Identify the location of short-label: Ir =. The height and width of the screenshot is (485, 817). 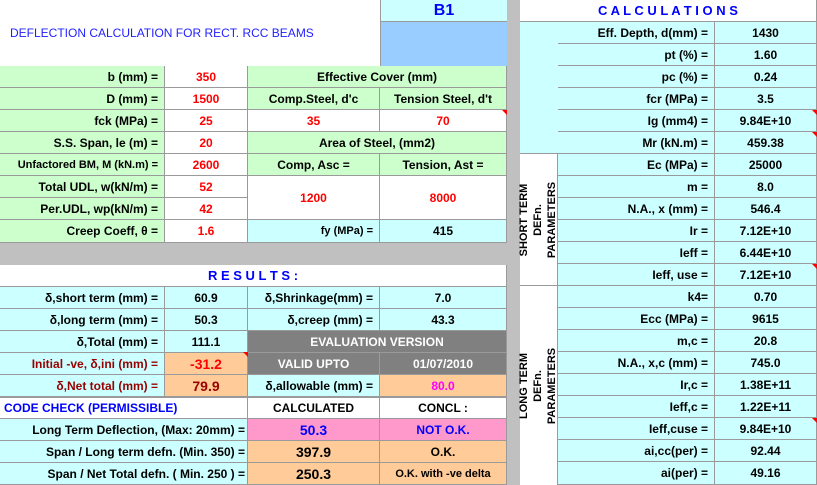
(636, 231).